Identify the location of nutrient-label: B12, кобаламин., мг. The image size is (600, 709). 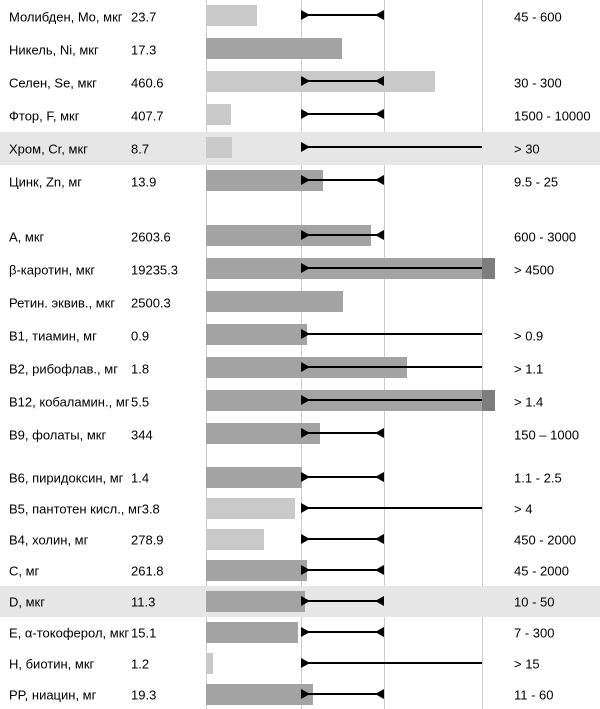
(69, 401).